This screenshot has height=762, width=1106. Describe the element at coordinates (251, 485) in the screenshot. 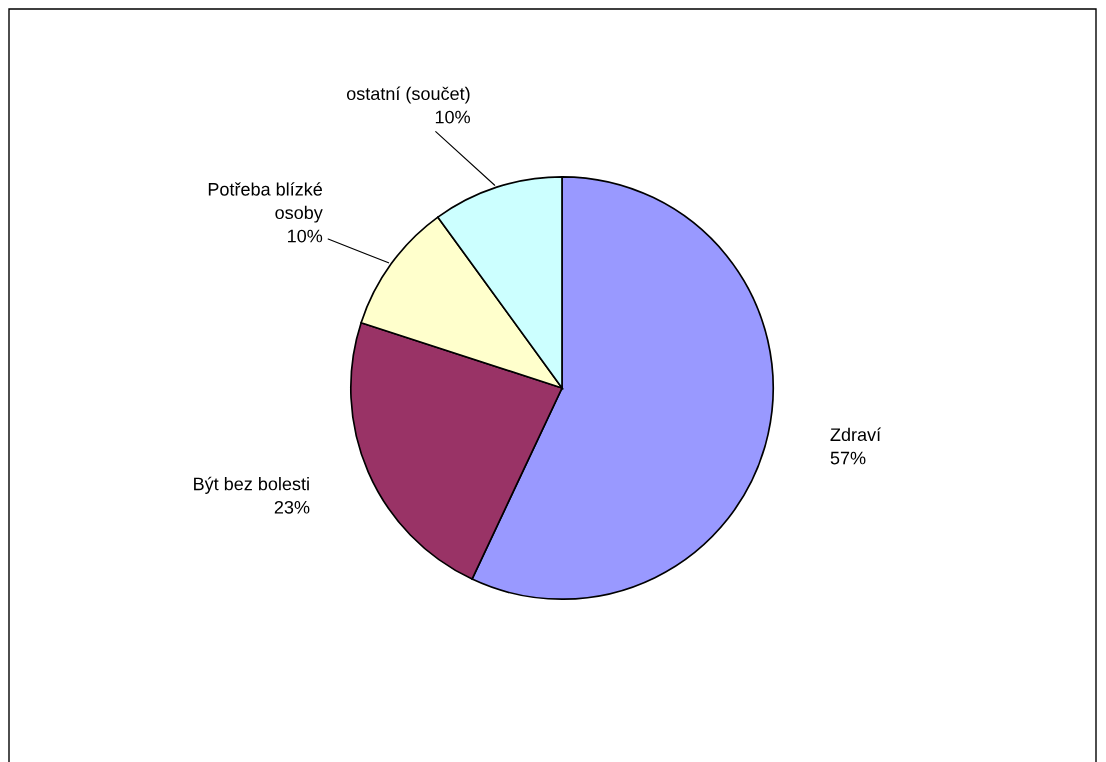

I see `slice-label: Být bez bolesti` at that location.